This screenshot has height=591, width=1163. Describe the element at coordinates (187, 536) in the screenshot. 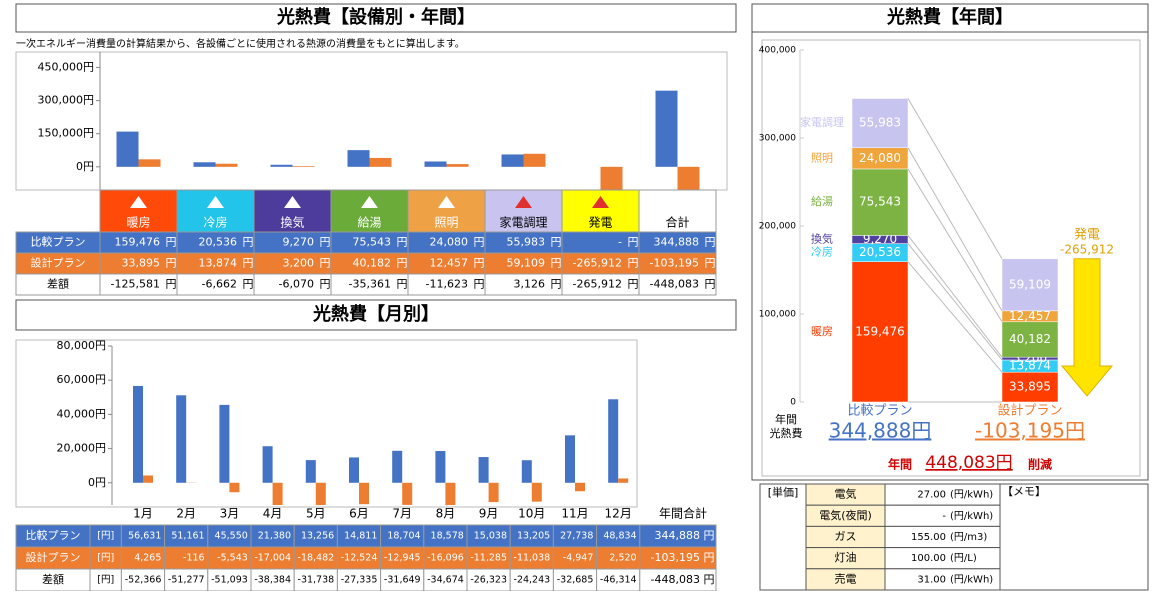

I see `table-value: 51,161` at that location.